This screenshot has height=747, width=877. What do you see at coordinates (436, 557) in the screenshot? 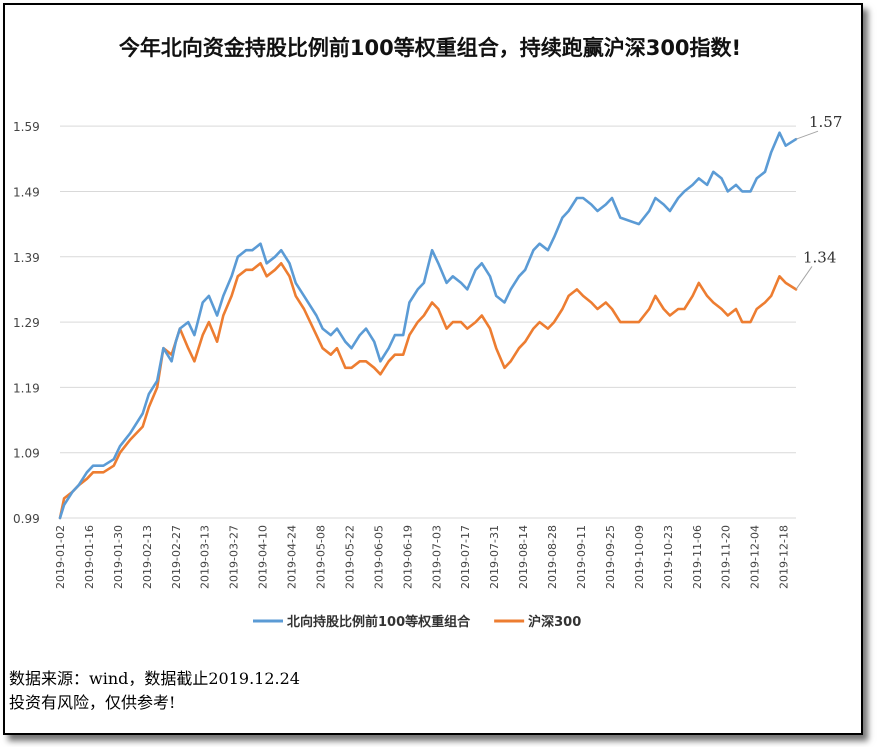
I see `x-tick-label: 2019-07-03` at bounding box center [436, 557].